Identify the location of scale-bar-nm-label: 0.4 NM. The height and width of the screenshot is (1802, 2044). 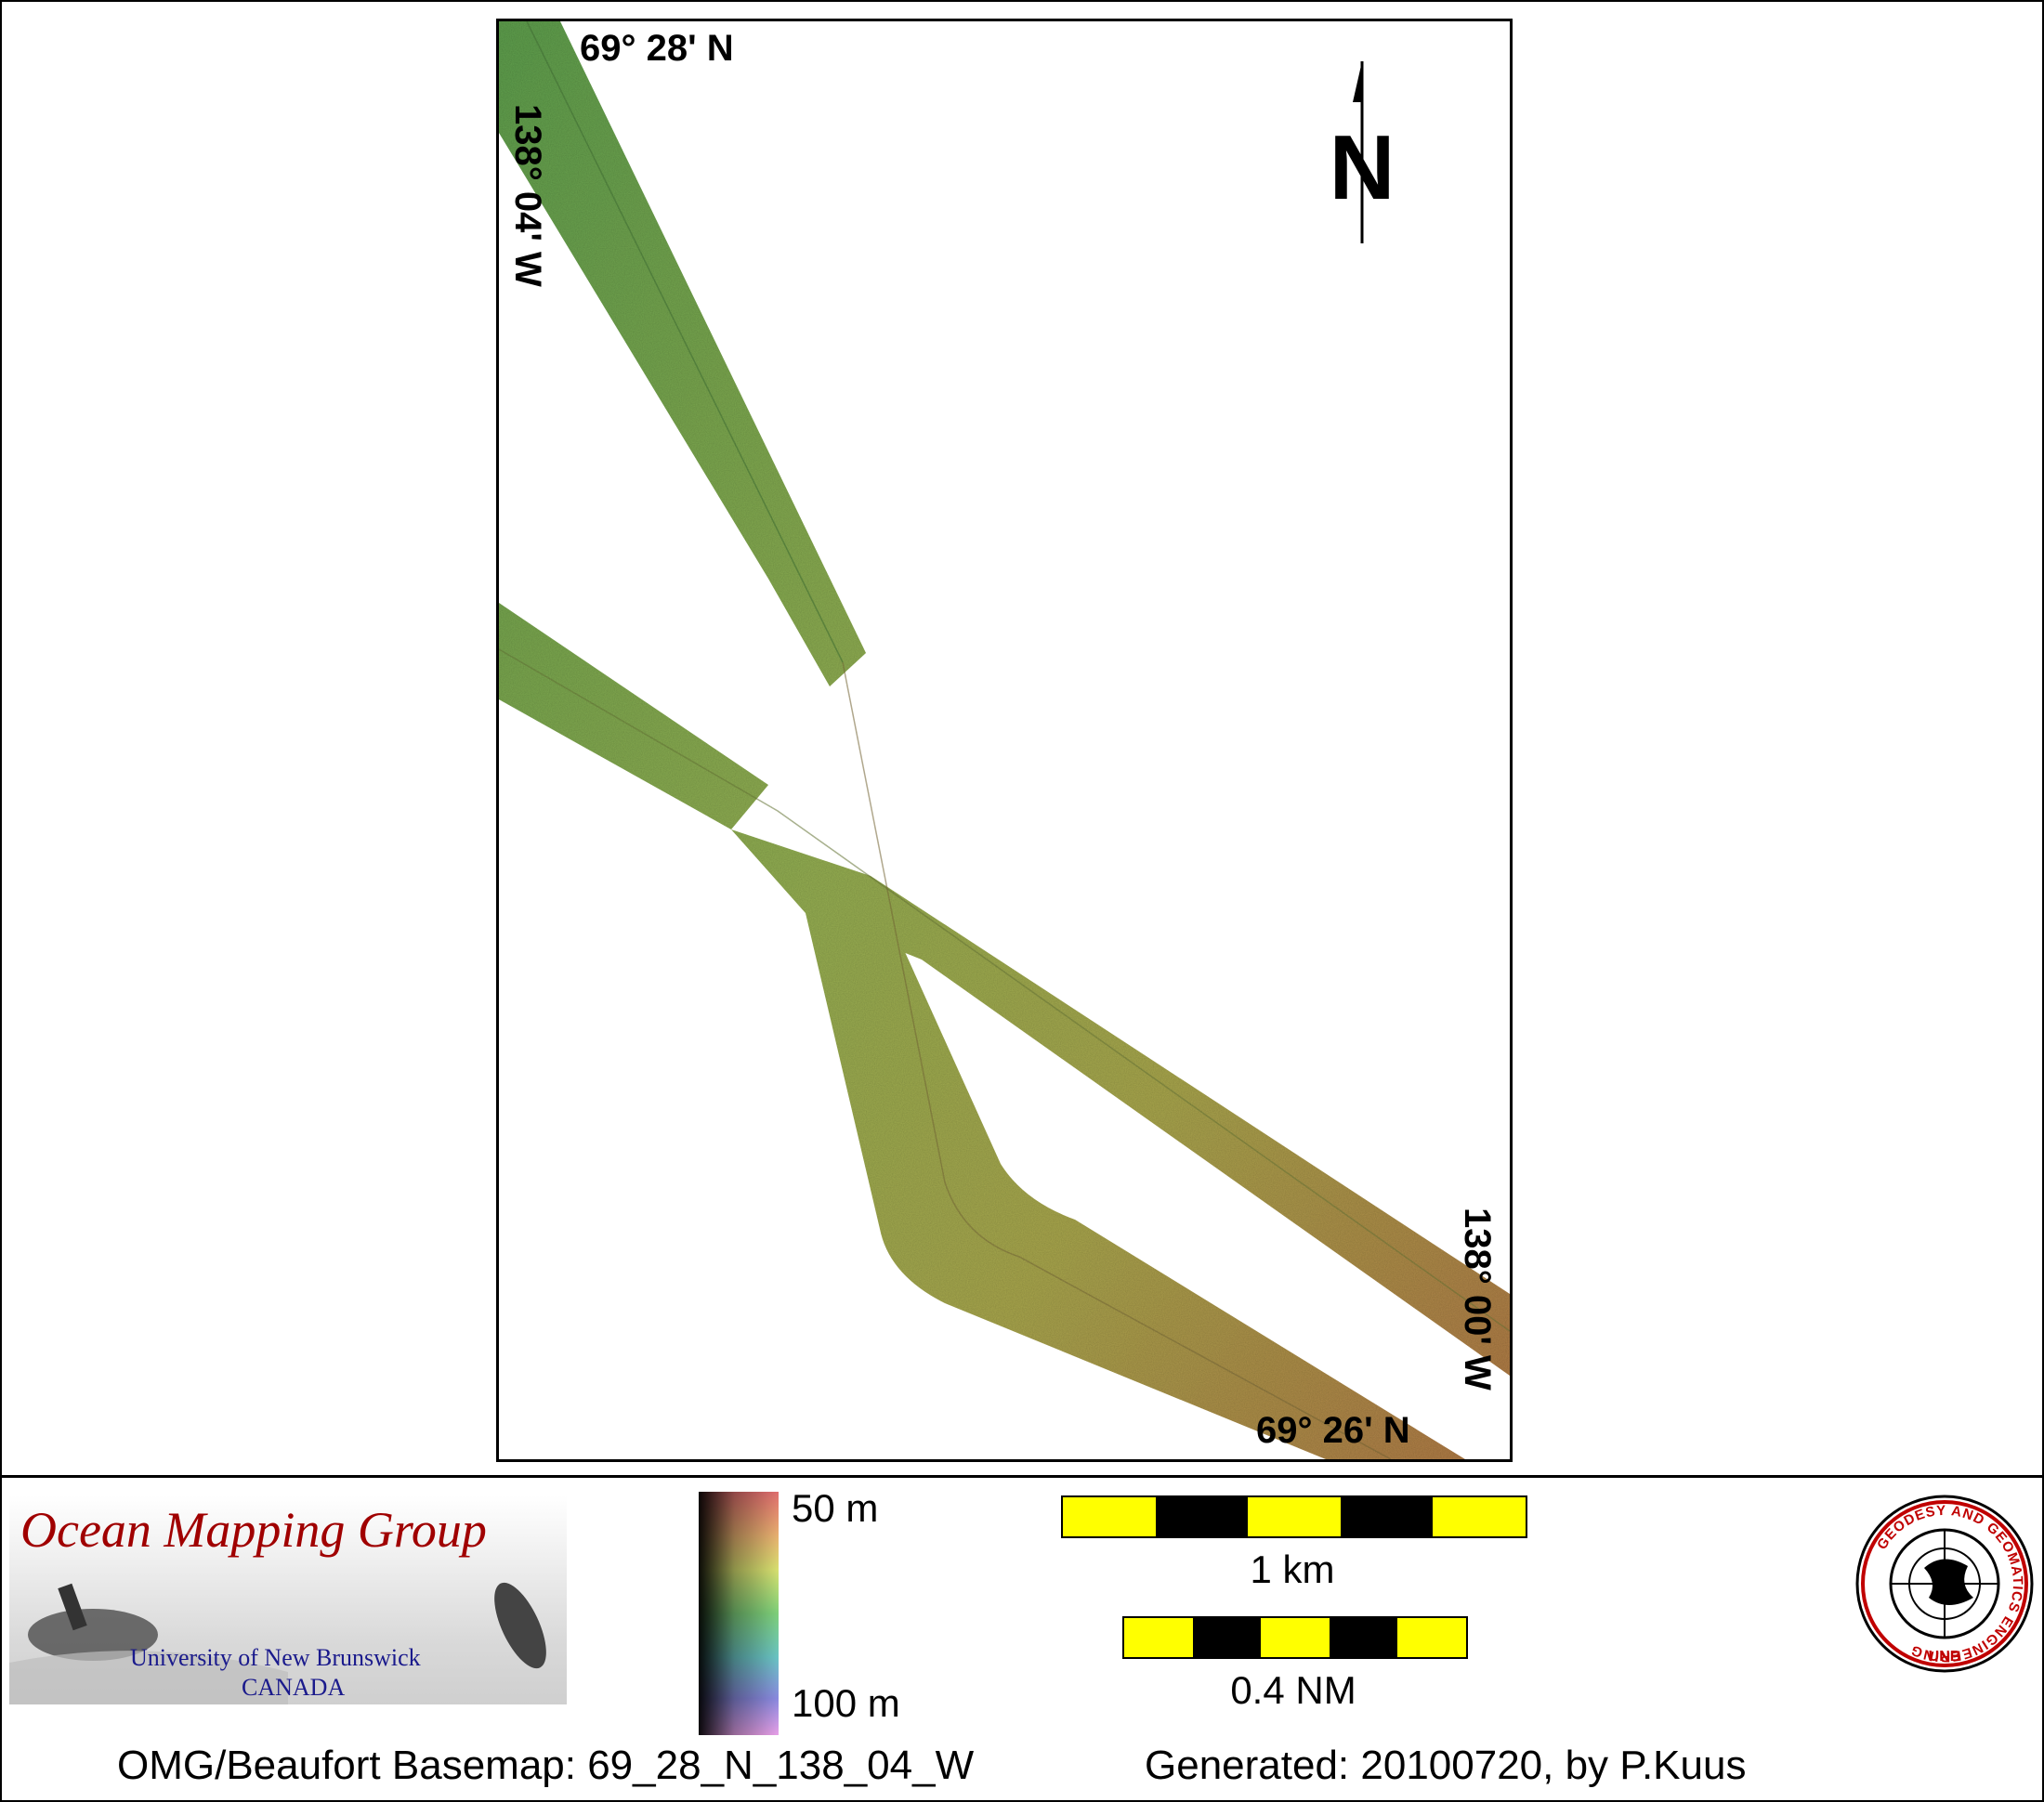
(1293, 1690).